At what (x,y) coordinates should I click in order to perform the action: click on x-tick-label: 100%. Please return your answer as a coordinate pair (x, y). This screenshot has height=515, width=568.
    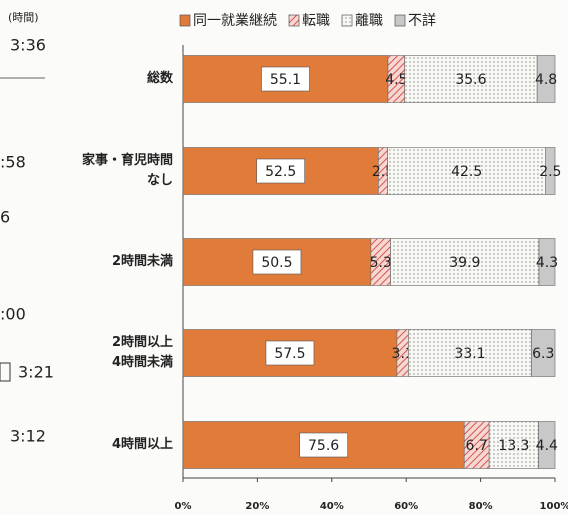
    Looking at the image, I should click on (554, 506).